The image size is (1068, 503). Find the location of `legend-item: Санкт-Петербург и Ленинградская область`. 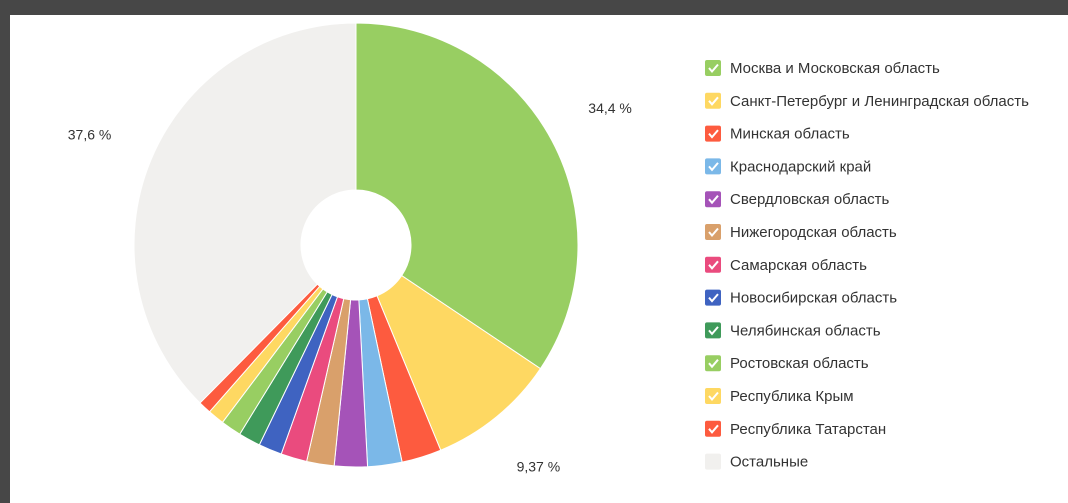

legend-item: Санкт-Петербург и Ленинградская область is located at coordinates (867, 101).